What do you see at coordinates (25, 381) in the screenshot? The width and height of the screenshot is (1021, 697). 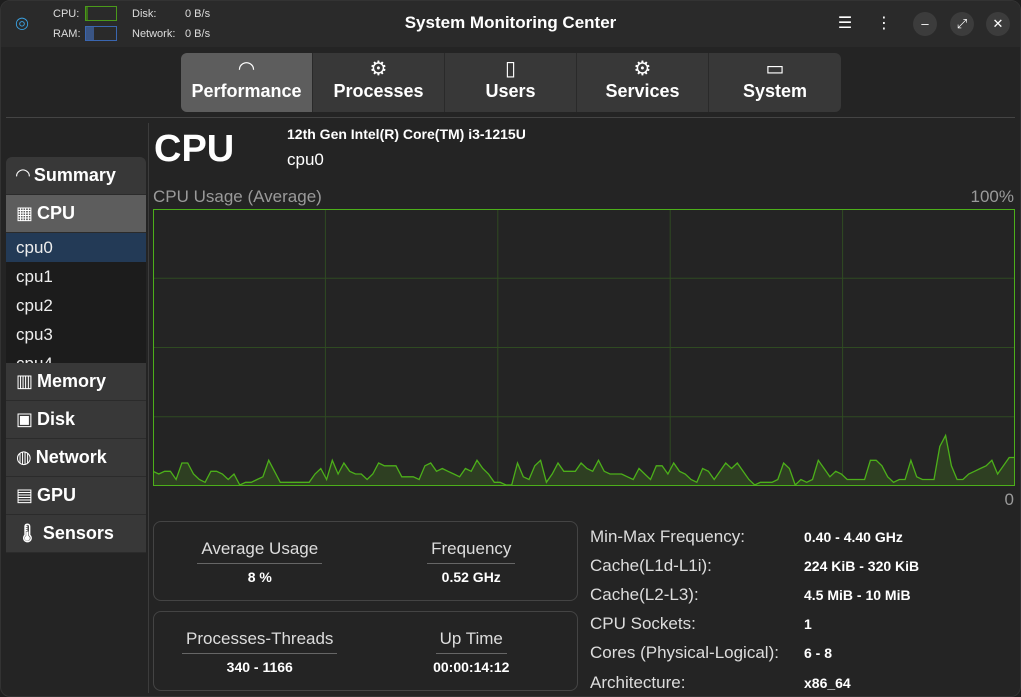 I see `ram-icon: ▥` at bounding box center [25, 381].